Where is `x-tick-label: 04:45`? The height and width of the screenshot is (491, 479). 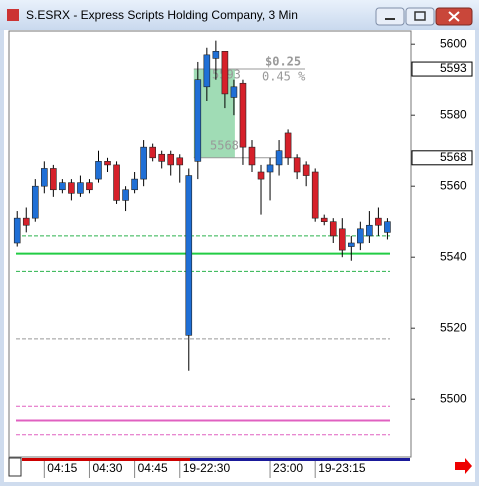
x-tick-label: 04:45 is located at coordinates (153, 468).